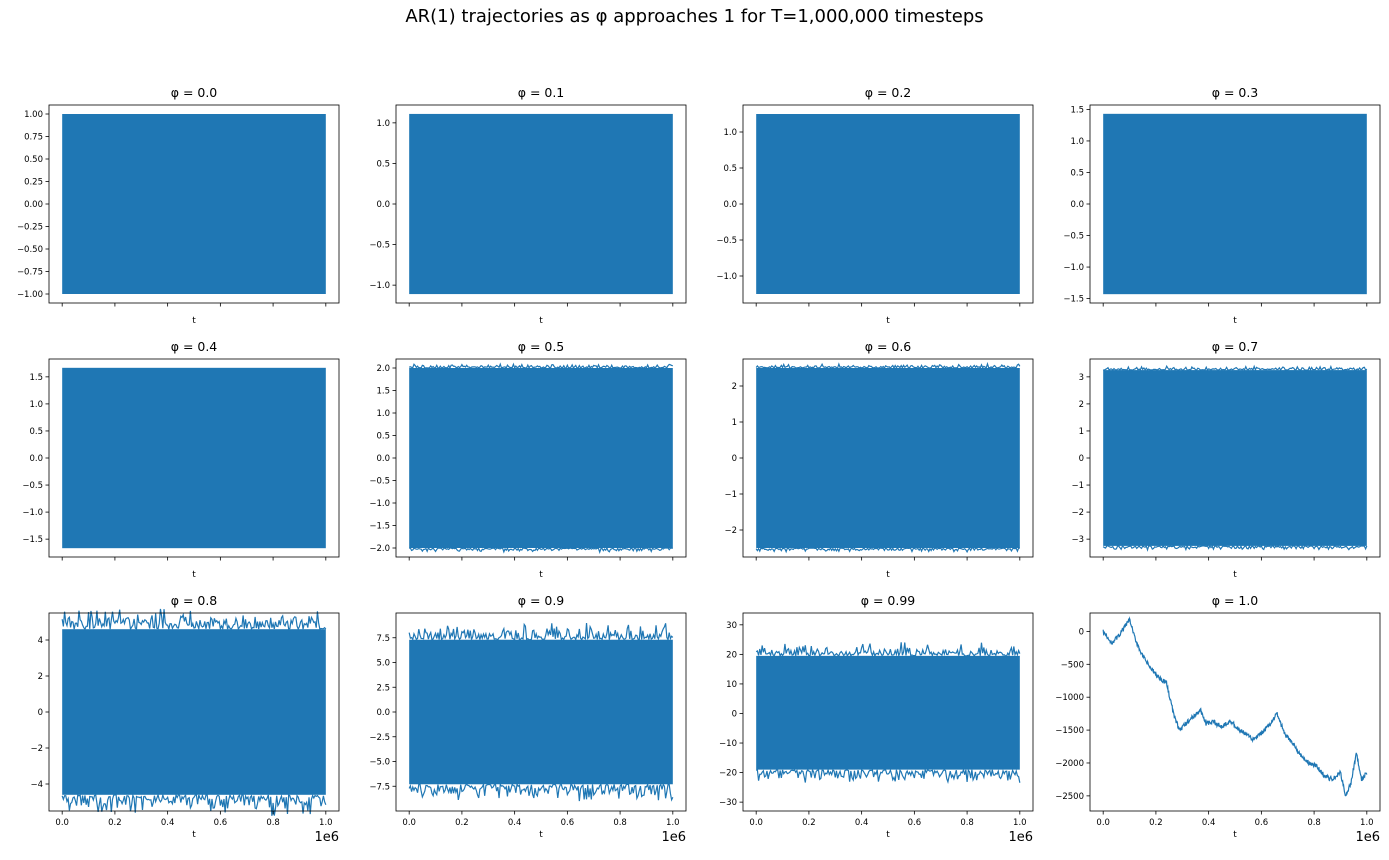  Describe the element at coordinates (728, 803) in the screenshot. I see `y-tick-label: −30` at that location.